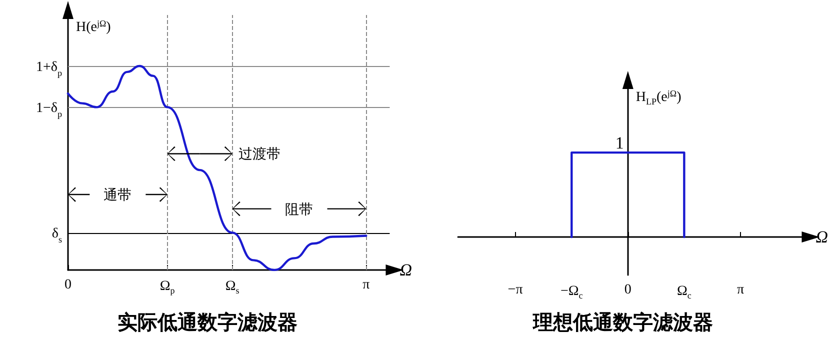  I want to click on text: 理想低通数字滤波器, so click(622, 322).